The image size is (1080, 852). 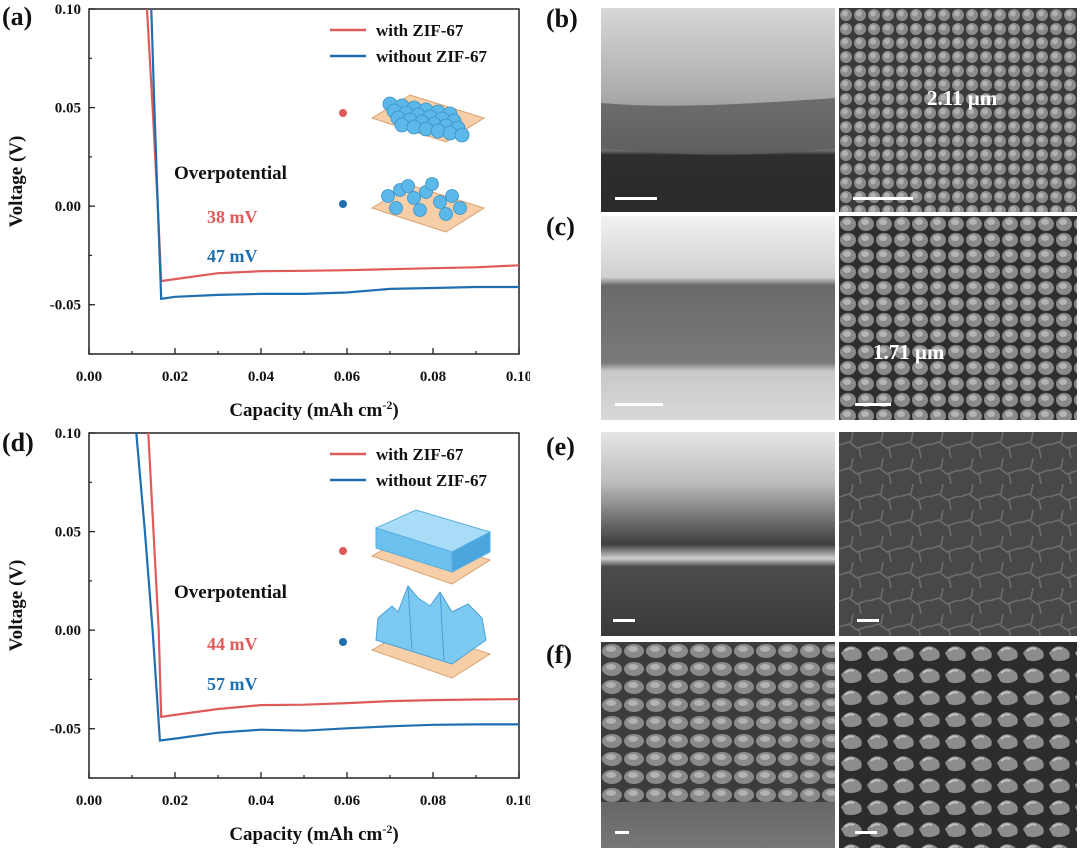 What do you see at coordinates (333, 576) in the screenshot?
I see `series-line-with-zif67` at bounding box center [333, 576].